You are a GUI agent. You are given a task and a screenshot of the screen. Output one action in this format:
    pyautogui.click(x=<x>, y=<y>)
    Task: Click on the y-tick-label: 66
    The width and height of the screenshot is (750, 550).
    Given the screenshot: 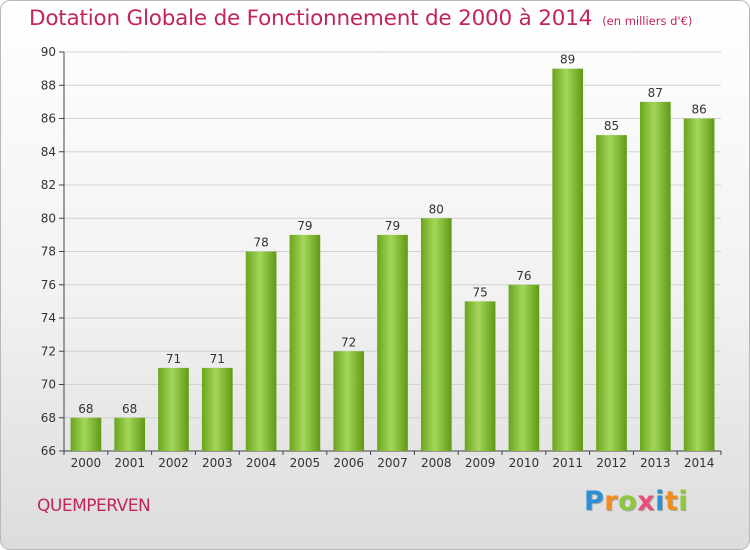 What is the action you would take?
    pyautogui.click(x=48, y=451)
    